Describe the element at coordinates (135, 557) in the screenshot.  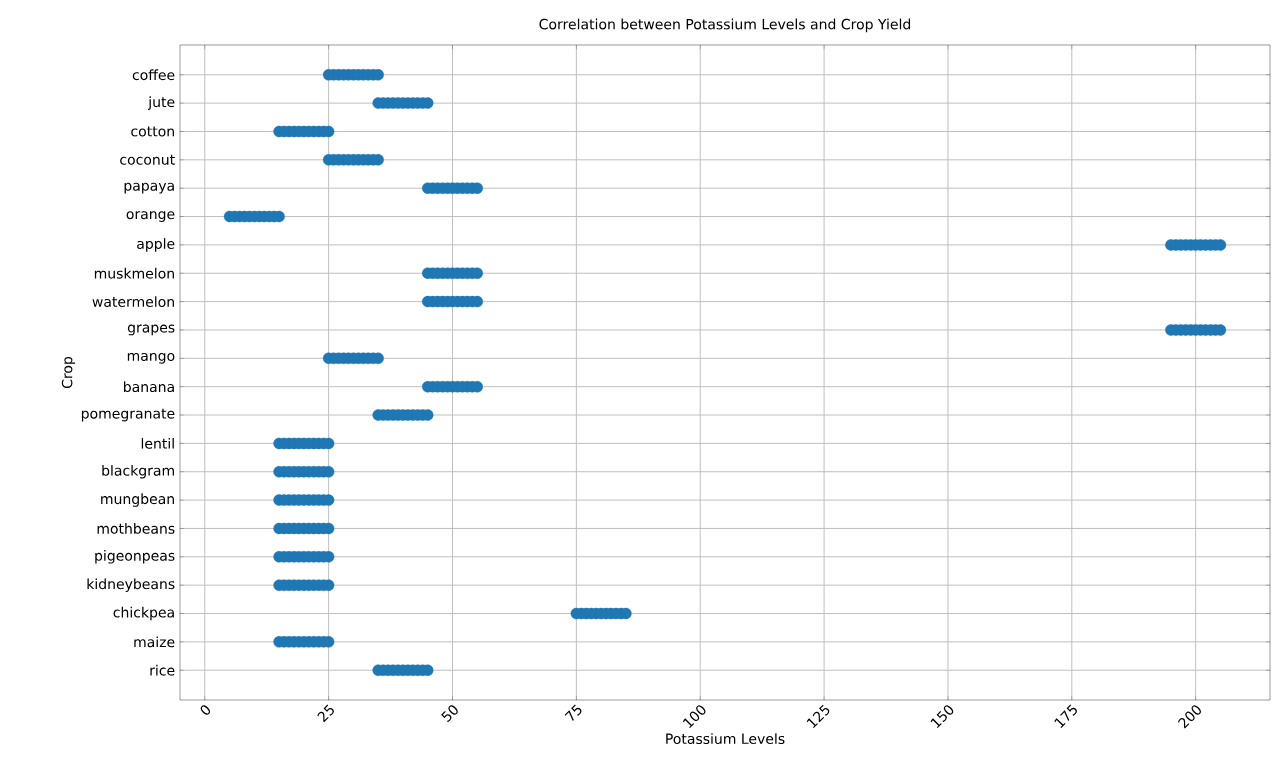
I see `y-tick-label: pigeonpeas` at that location.